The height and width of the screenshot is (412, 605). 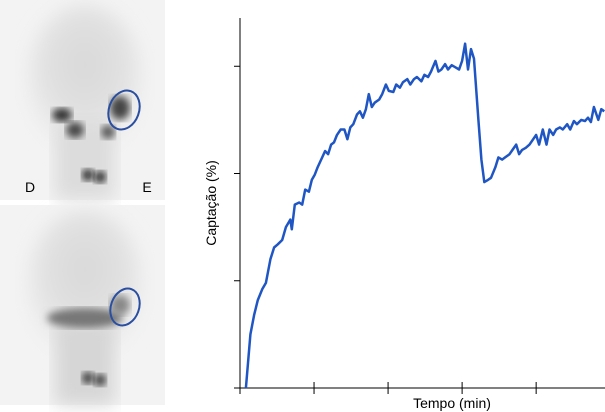 I want to click on scan-bottom, so click(x=82, y=305).